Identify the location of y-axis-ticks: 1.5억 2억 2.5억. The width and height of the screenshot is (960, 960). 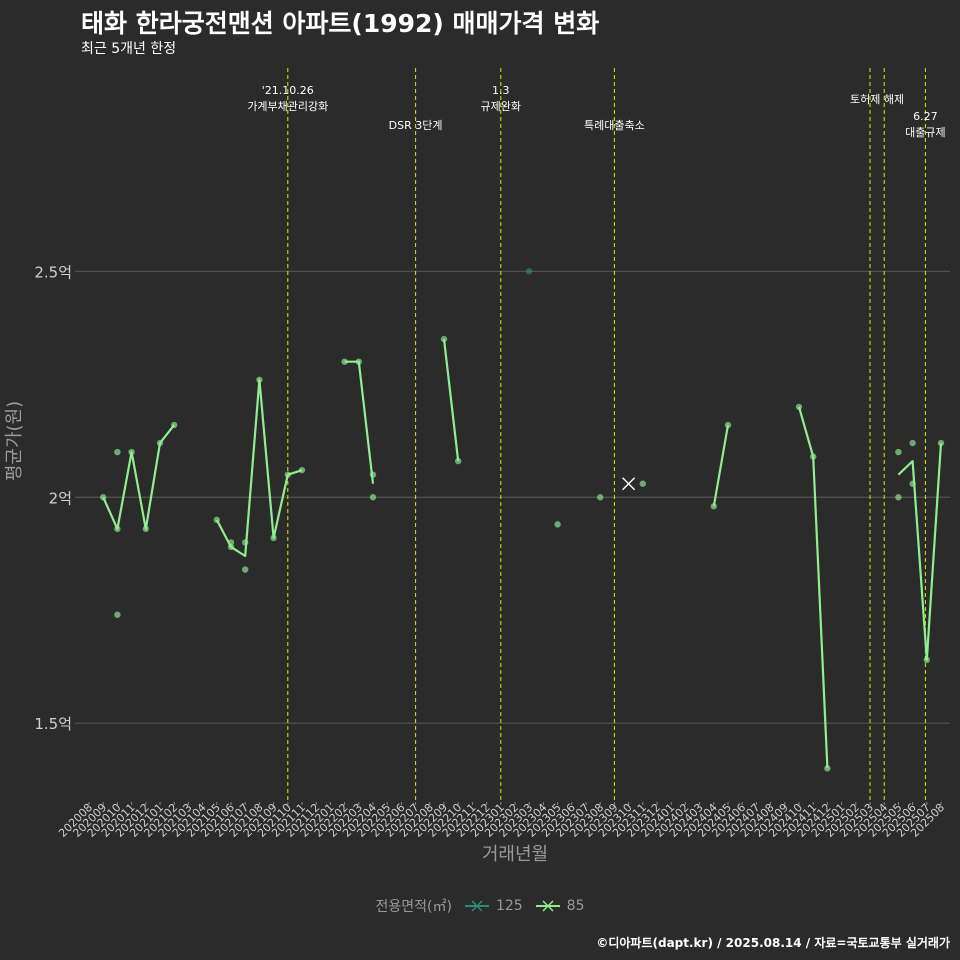
(53, 498).